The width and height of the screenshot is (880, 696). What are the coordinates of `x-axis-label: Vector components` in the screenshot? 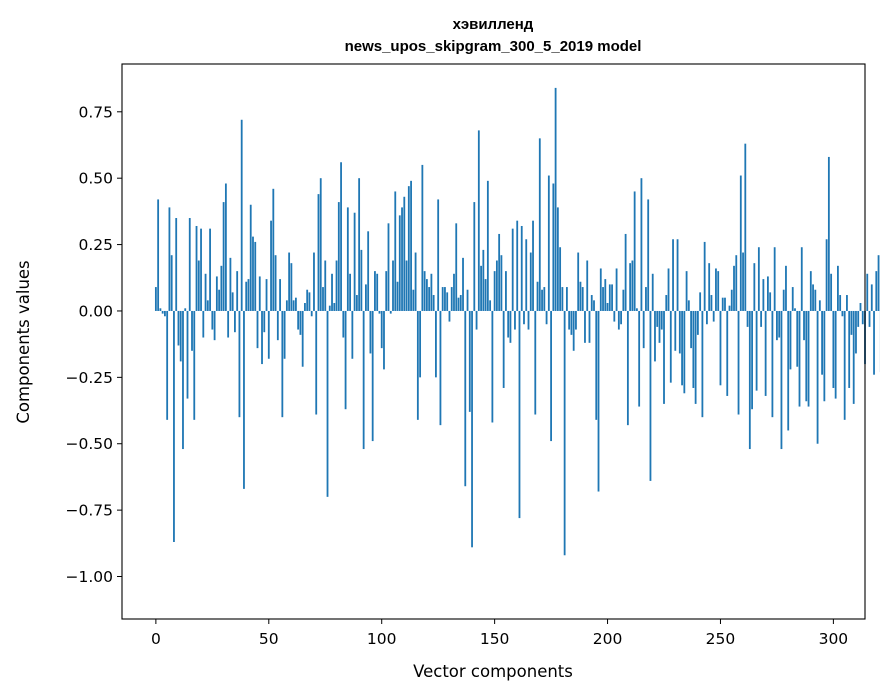 It's located at (493, 671).